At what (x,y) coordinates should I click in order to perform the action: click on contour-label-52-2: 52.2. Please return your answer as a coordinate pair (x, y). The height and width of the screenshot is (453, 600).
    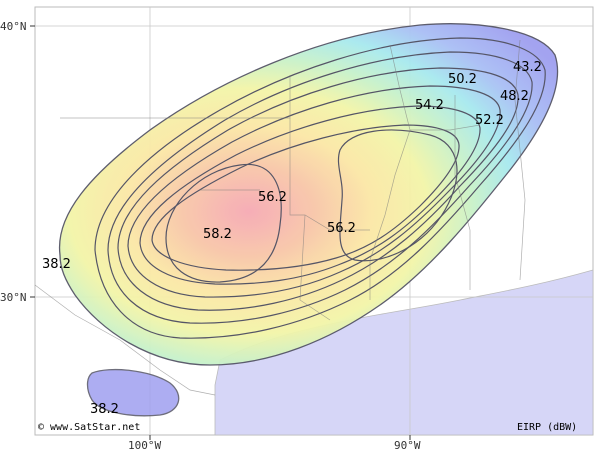
    Looking at the image, I should click on (489, 120).